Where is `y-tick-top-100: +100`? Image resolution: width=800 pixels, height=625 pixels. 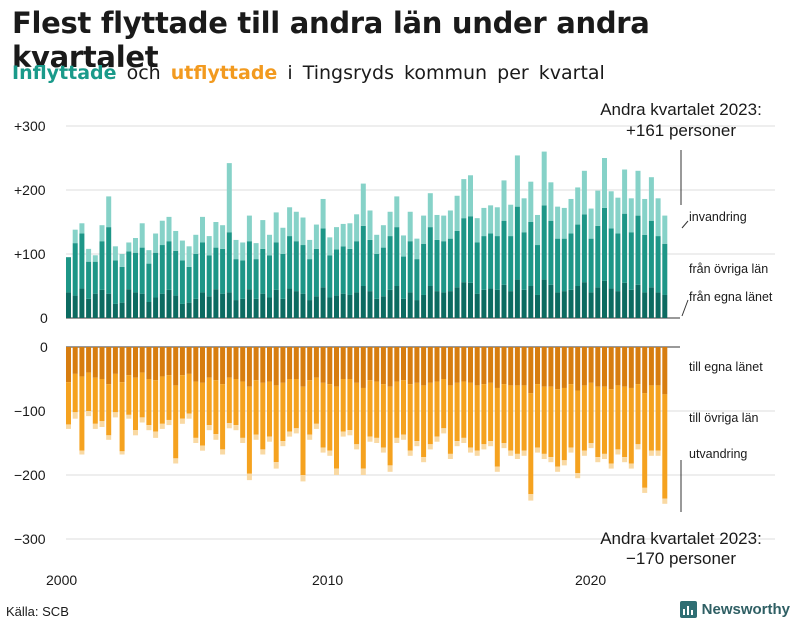 y-tick-top-100: +100 is located at coordinates (30, 254).